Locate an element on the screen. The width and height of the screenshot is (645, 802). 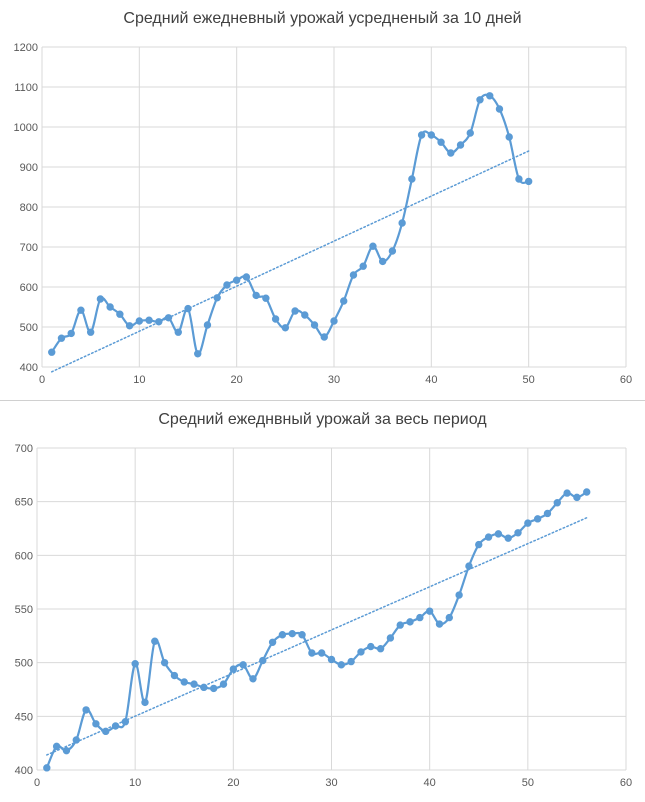
y-axis: 400 500 600 700 800 900 1000 1100 1200 is located at coordinates (26, 208).